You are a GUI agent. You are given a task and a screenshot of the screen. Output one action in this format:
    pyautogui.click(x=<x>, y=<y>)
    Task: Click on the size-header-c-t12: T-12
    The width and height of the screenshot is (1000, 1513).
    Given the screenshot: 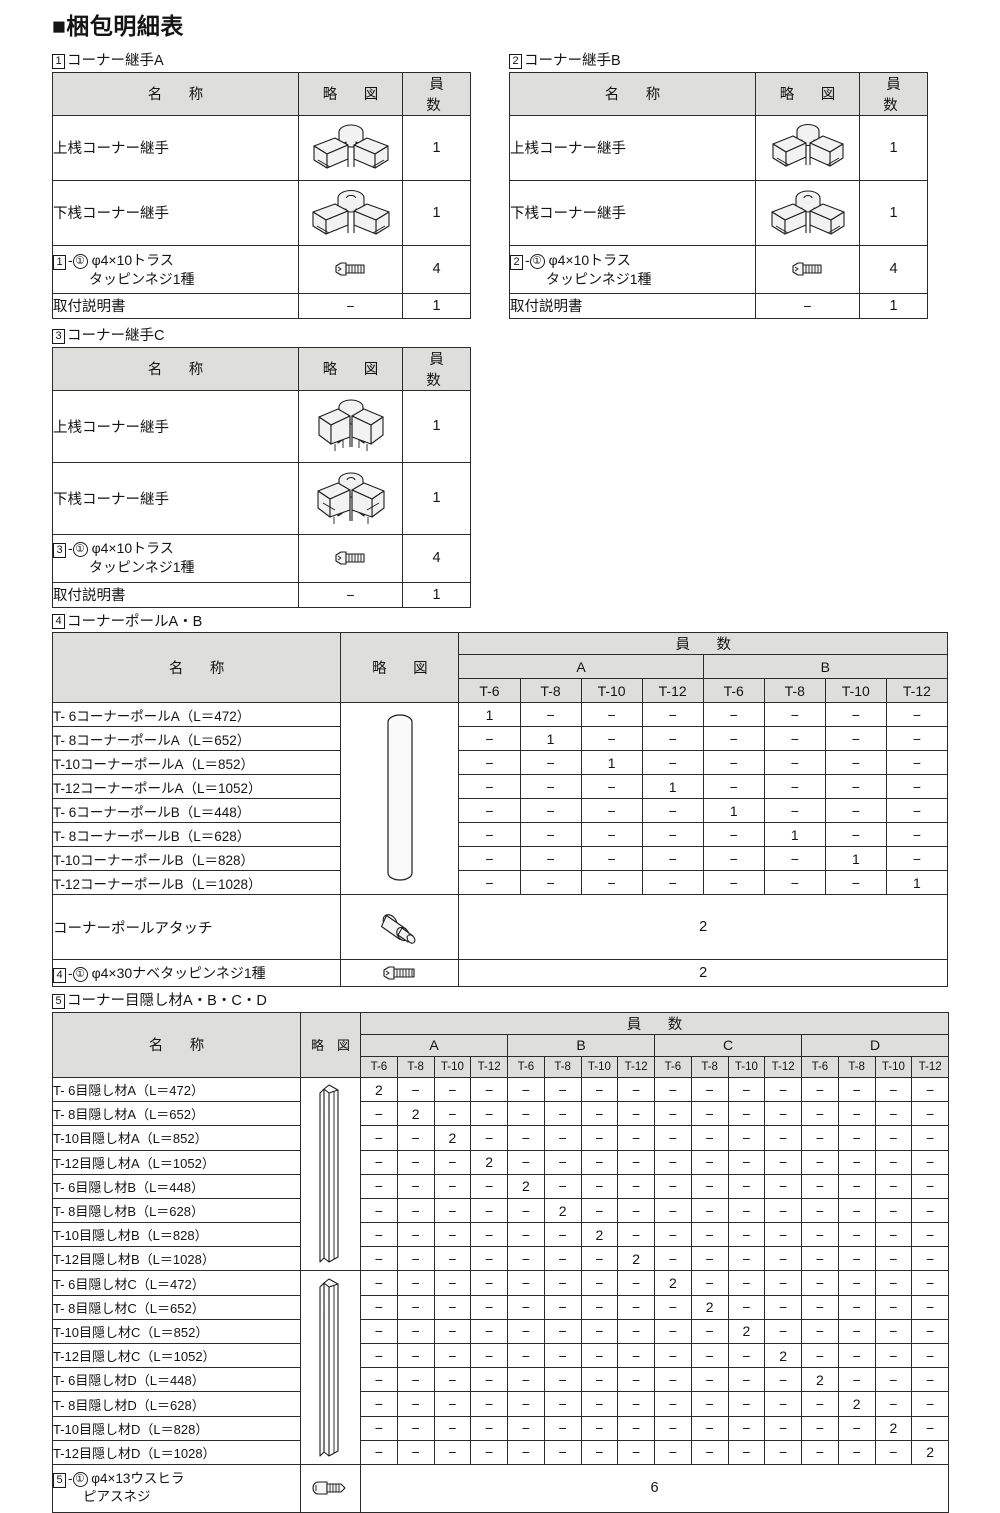 What is the action you would take?
    pyautogui.click(x=783, y=1066)
    